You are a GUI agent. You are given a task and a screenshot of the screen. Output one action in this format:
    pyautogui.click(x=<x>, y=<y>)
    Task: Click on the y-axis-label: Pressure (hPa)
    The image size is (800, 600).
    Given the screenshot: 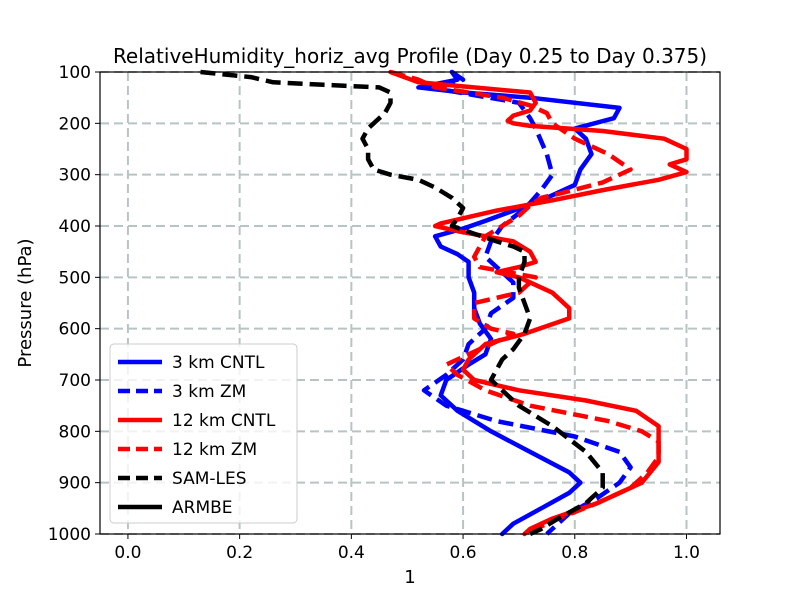 What is the action you would take?
    pyautogui.click(x=25, y=302)
    